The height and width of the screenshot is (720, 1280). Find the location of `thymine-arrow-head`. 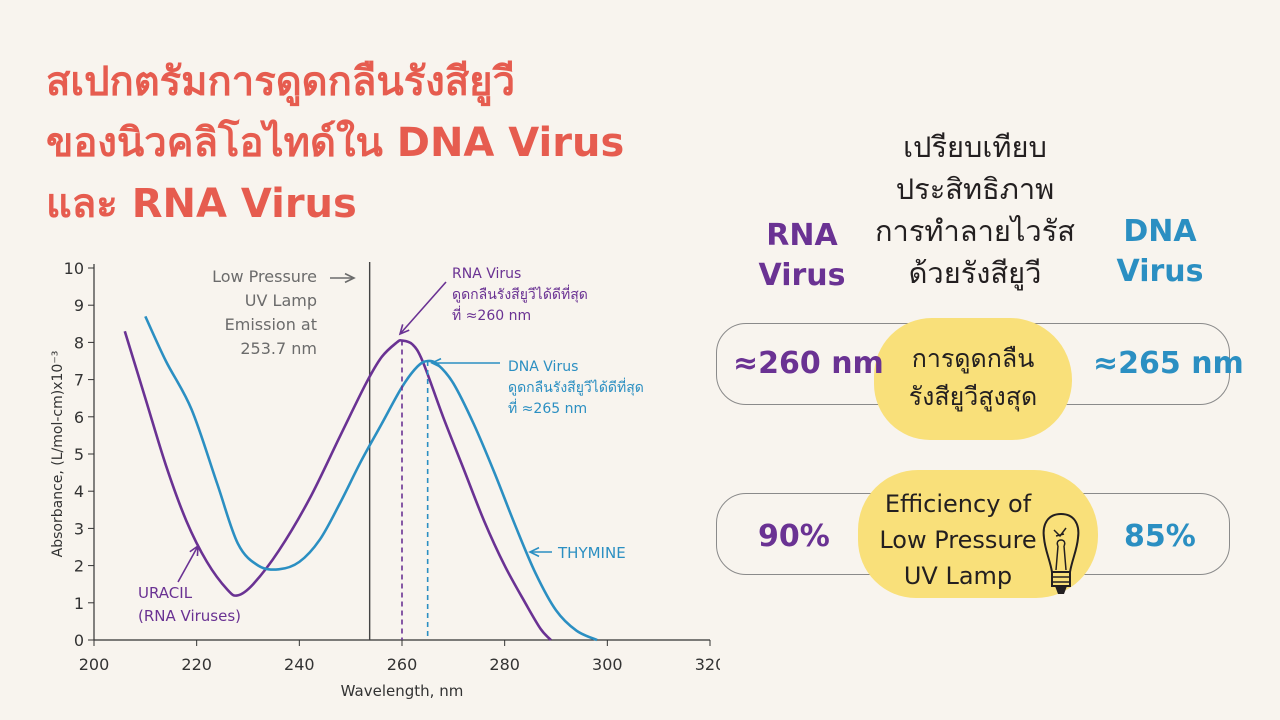

thymine-arrow-head is located at coordinates (534, 552).